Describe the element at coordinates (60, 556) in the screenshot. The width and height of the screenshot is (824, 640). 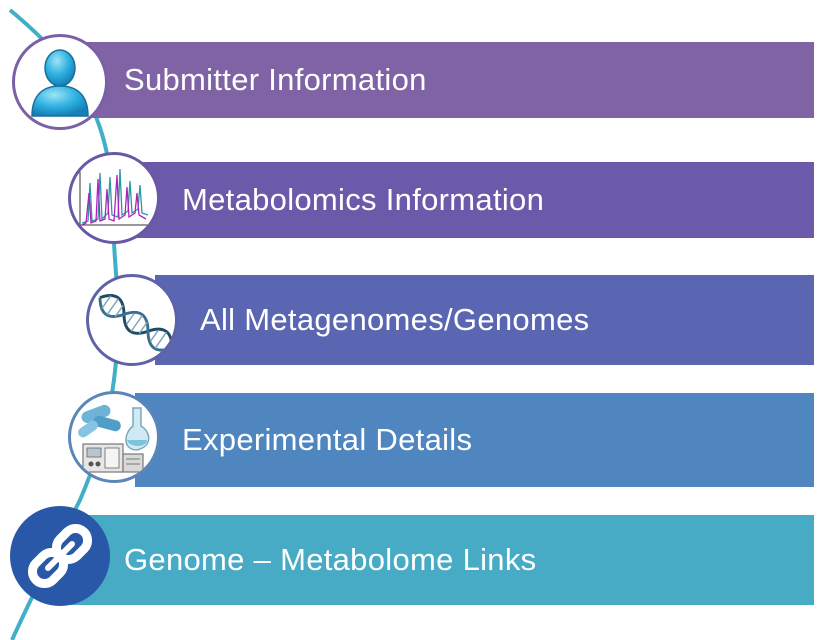
I see `link-icon` at that location.